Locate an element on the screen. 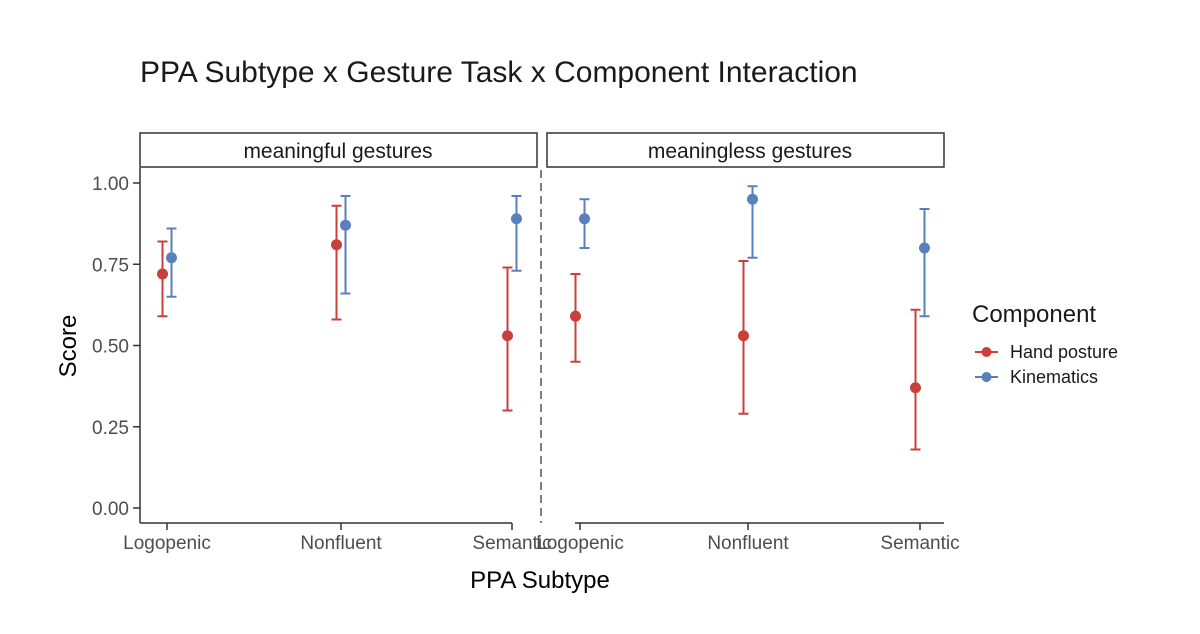  point-meaningful-gestures-kinematics-logopenic is located at coordinates (171, 258).